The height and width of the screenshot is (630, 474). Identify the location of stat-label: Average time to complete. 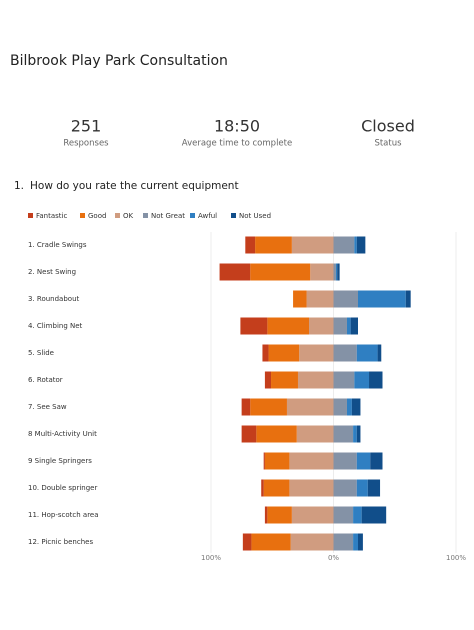
(237, 144).